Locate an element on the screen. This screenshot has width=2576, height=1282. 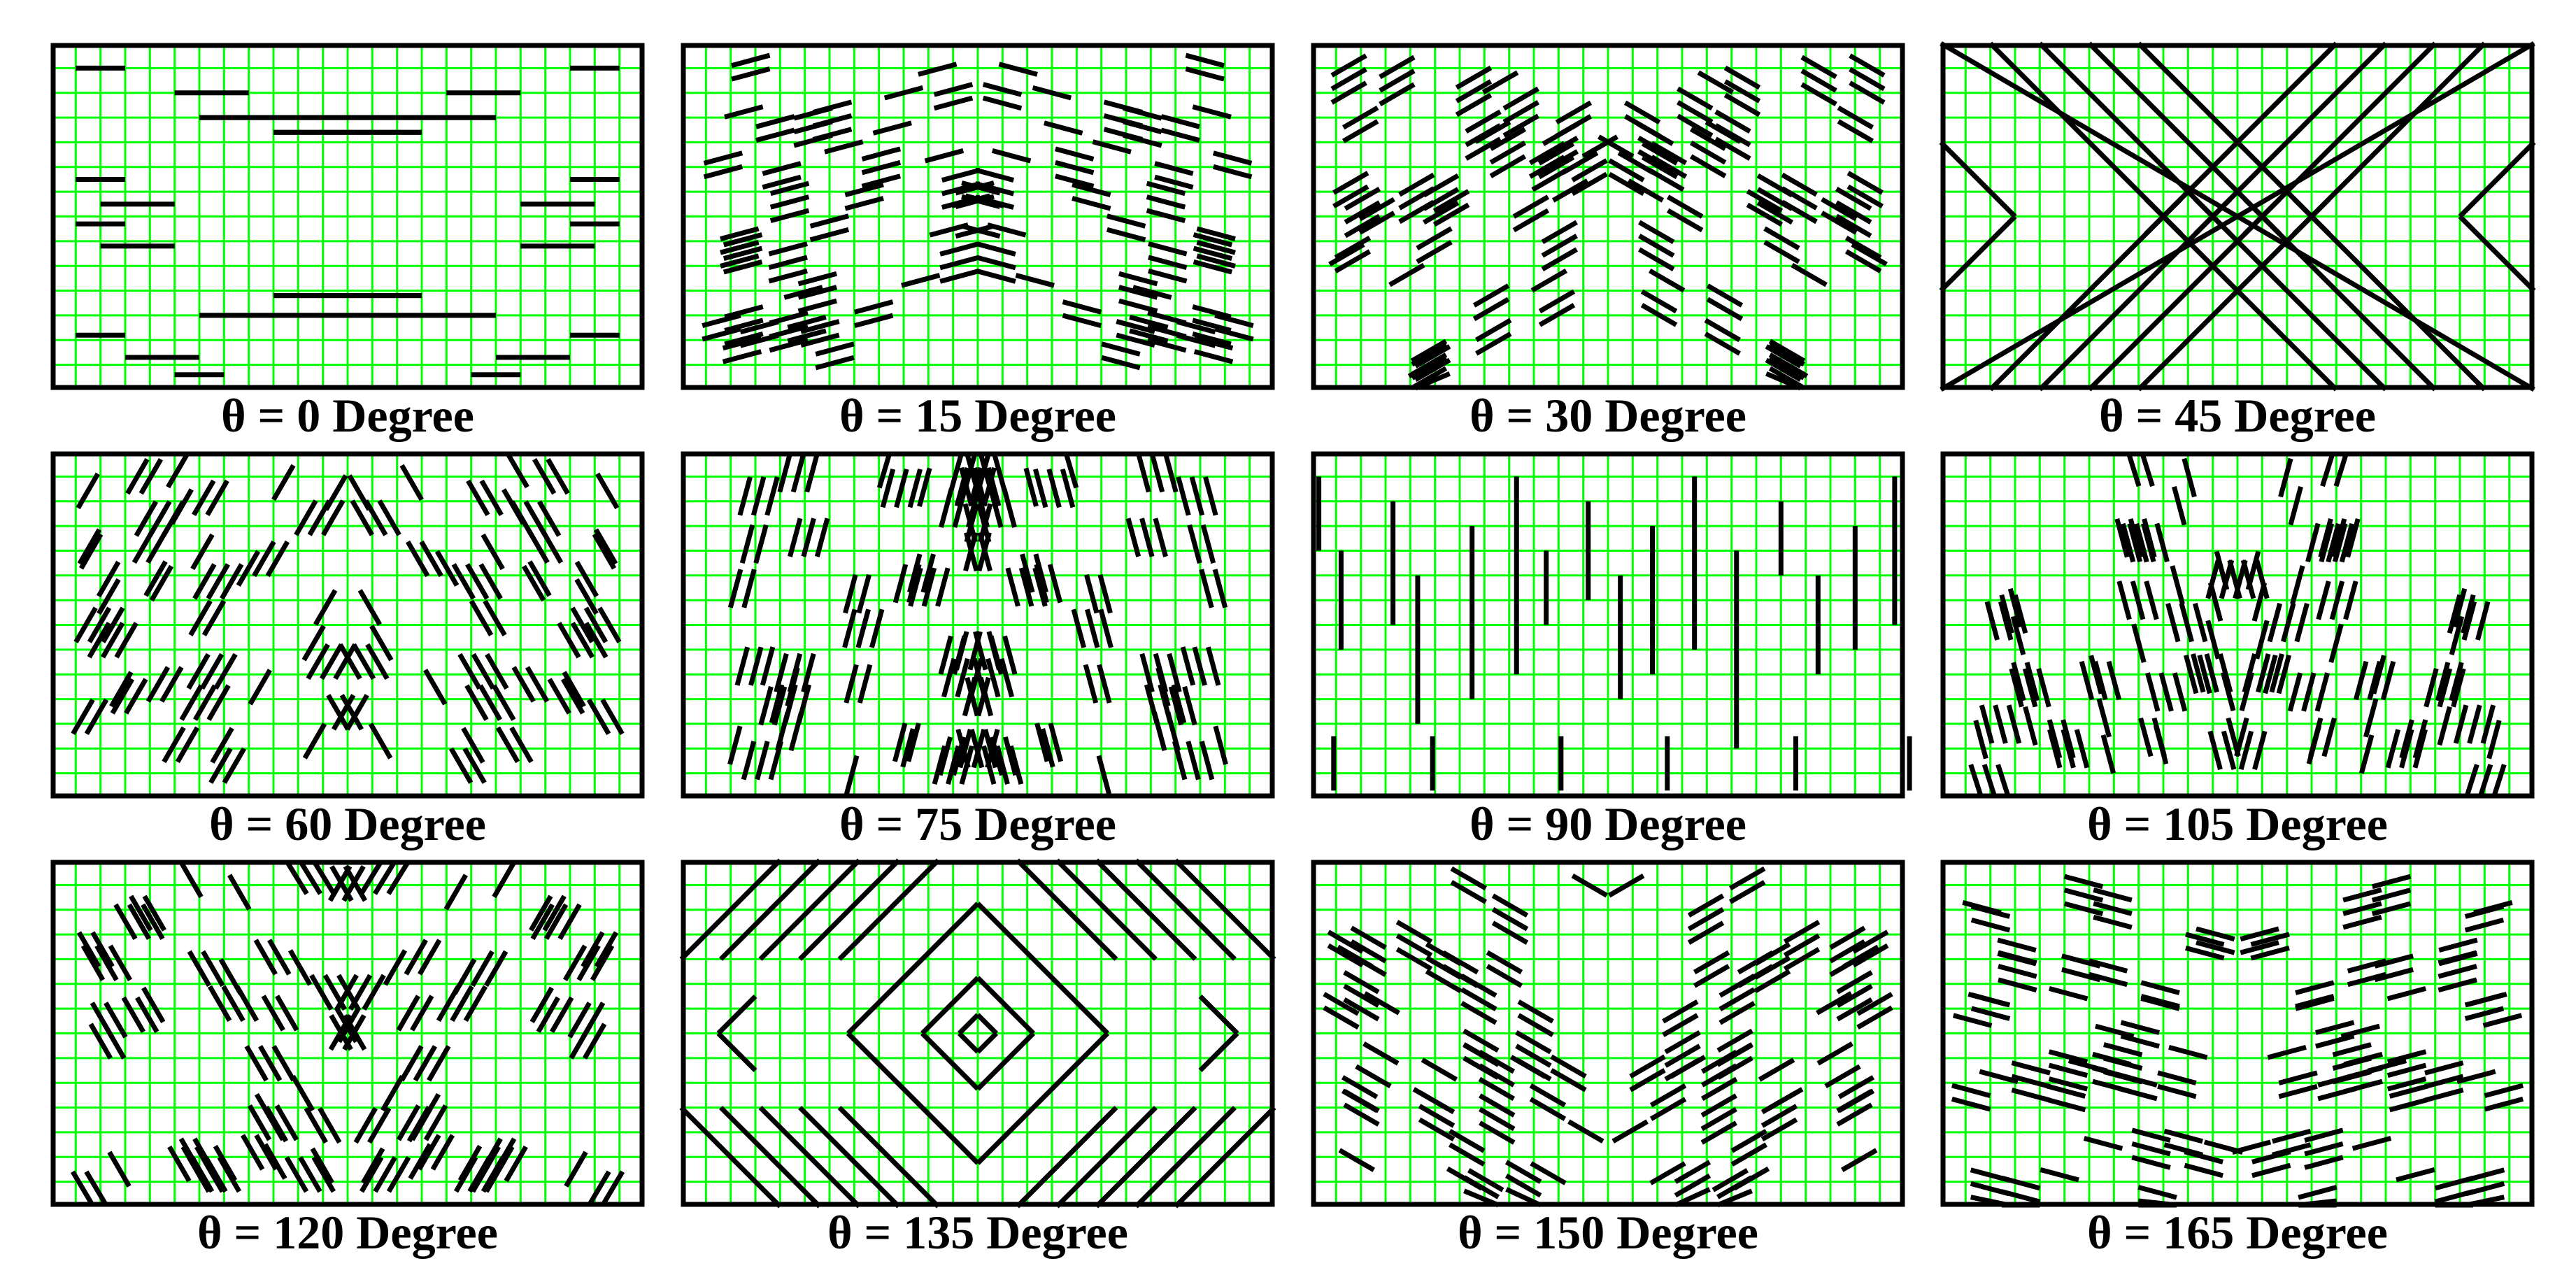
panel-grid-lines is located at coordinates (1608, 625).